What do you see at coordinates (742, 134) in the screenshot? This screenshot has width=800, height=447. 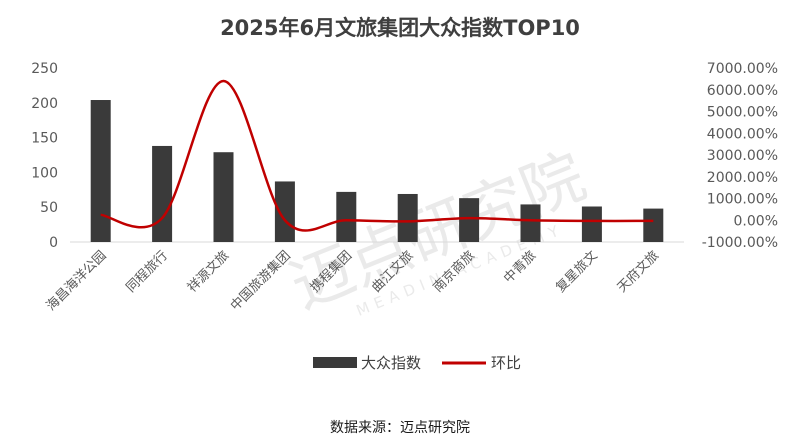 I see `y-right-tick-label: 4000.00%` at bounding box center [742, 134].